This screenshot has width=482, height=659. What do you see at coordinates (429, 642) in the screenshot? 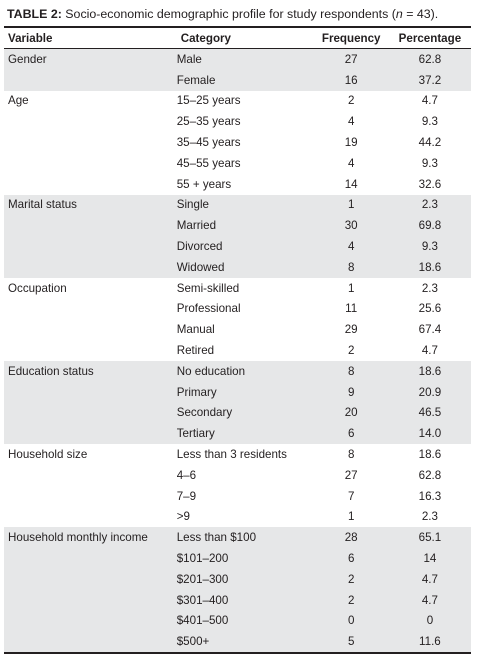
I see `cell-percentage: 11.6` at bounding box center [429, 642].